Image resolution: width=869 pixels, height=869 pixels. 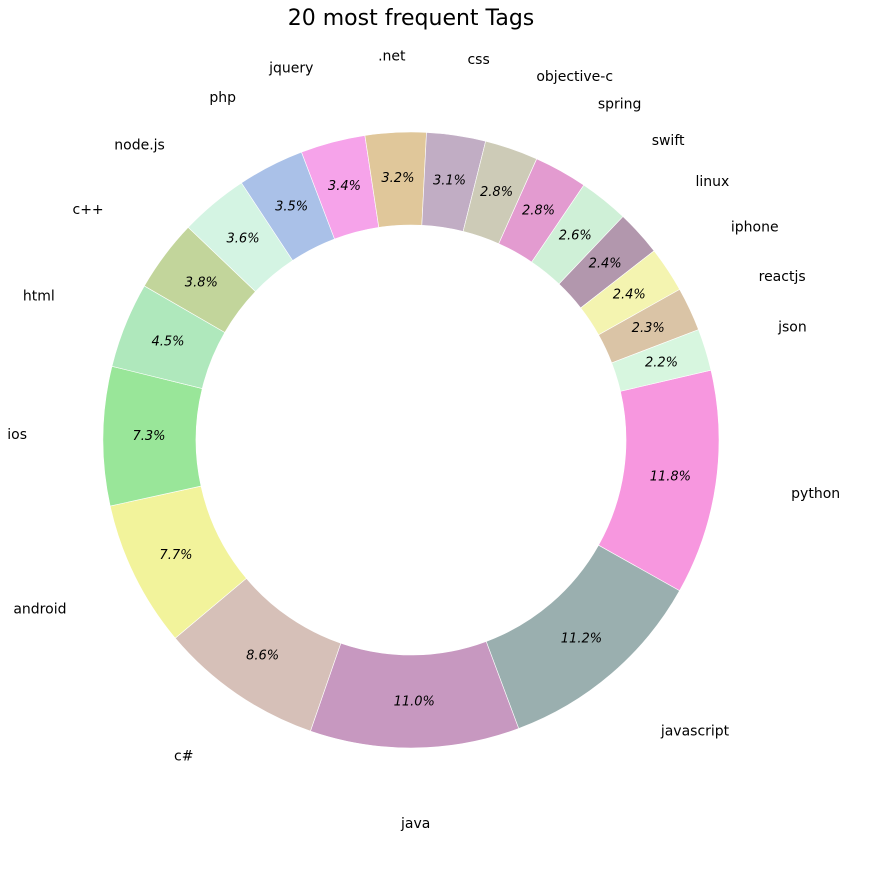 What do you see at coordinates (496, 192) in the screenshot?
I see `percent-label-objective-c: 2.8%` at bounding box center [496, 192].